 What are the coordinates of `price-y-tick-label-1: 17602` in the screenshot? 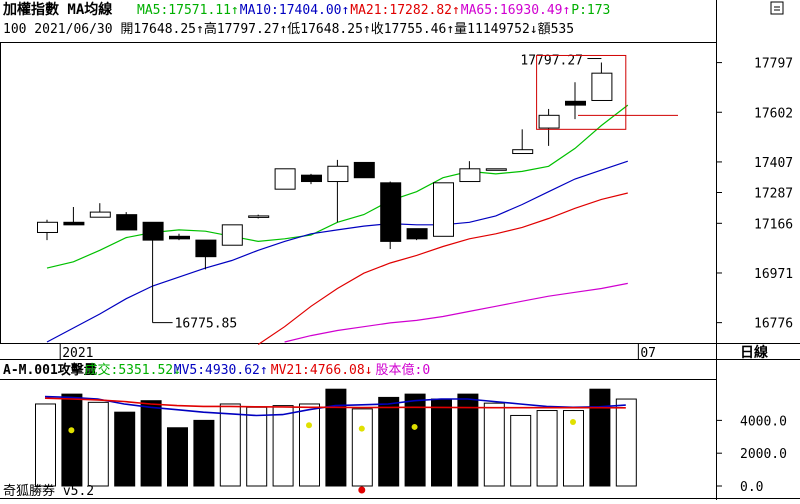 It's located at (773, 113).